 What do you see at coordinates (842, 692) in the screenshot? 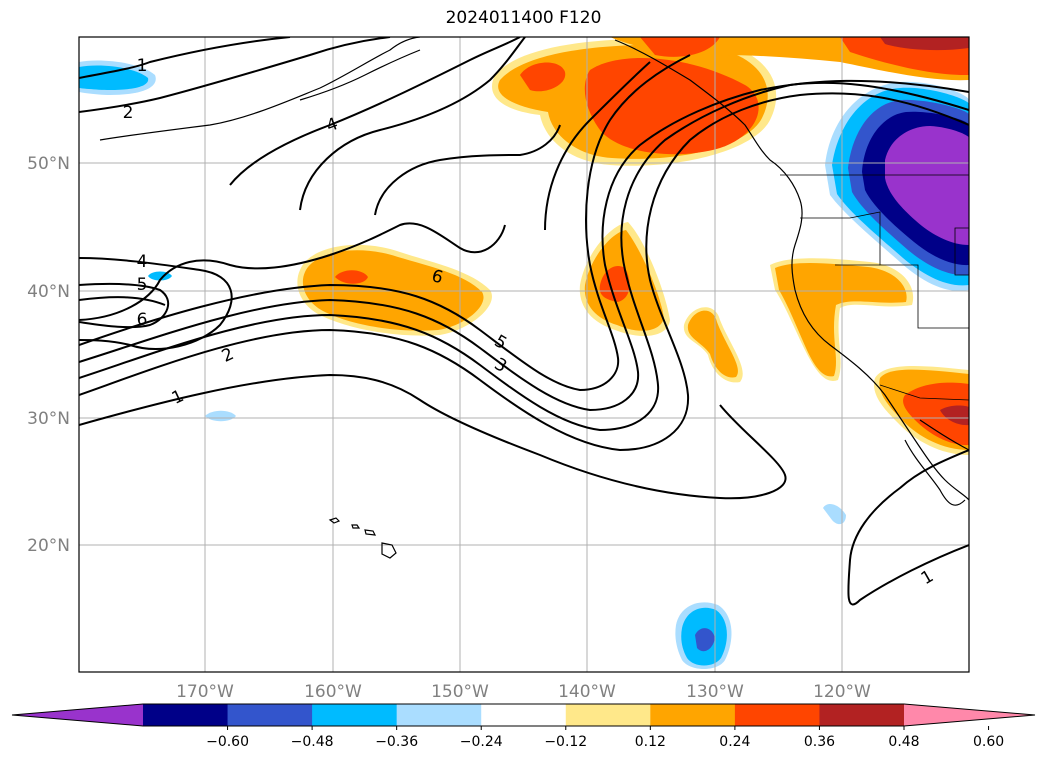
I see `lon-label: 120°W` at bounding box center [842, 692].